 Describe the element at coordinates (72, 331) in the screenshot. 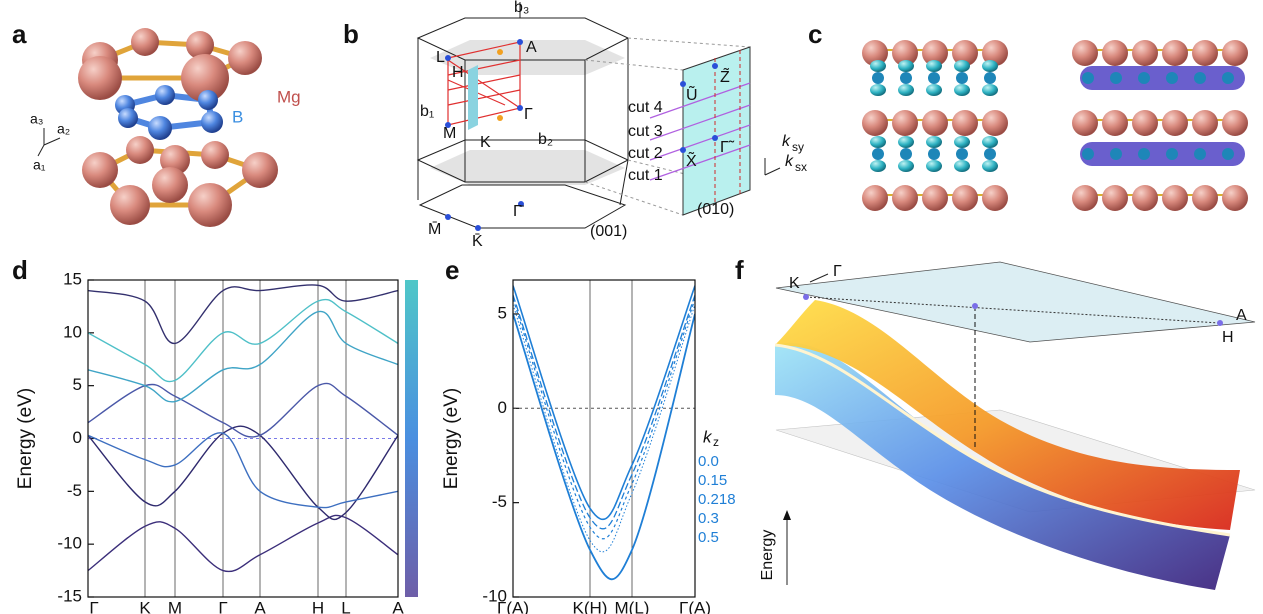

I see `y-tick-label: 10` at that location.